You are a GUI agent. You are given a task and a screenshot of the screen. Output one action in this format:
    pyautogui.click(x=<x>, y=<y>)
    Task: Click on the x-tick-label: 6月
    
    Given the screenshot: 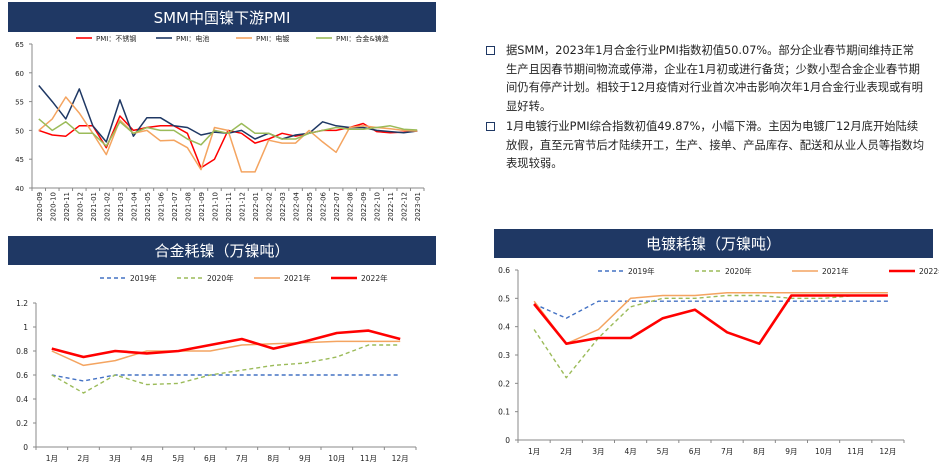 What is the action you would take?
    pyautogui.click(x=210, y=458)
    